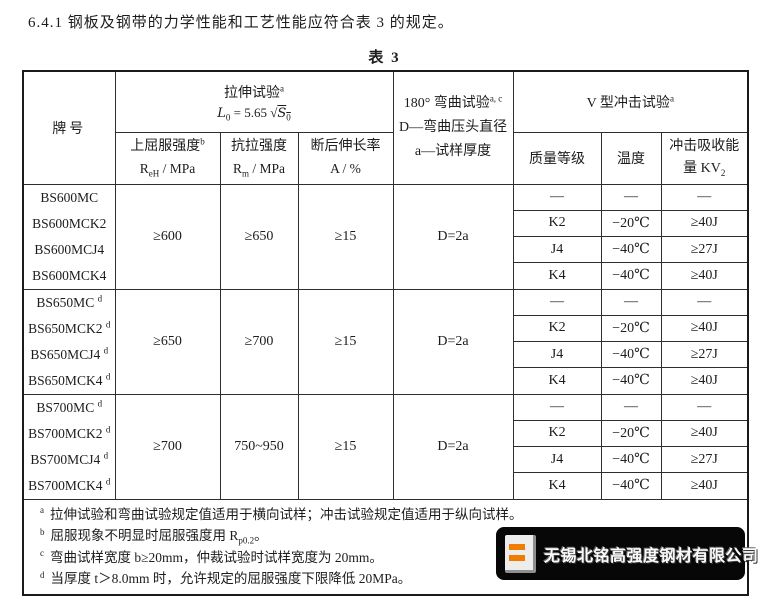 The width and height of the screenshot is (769, 596). I want to click on grade-name: BS600MCK4, so click(69, 275).